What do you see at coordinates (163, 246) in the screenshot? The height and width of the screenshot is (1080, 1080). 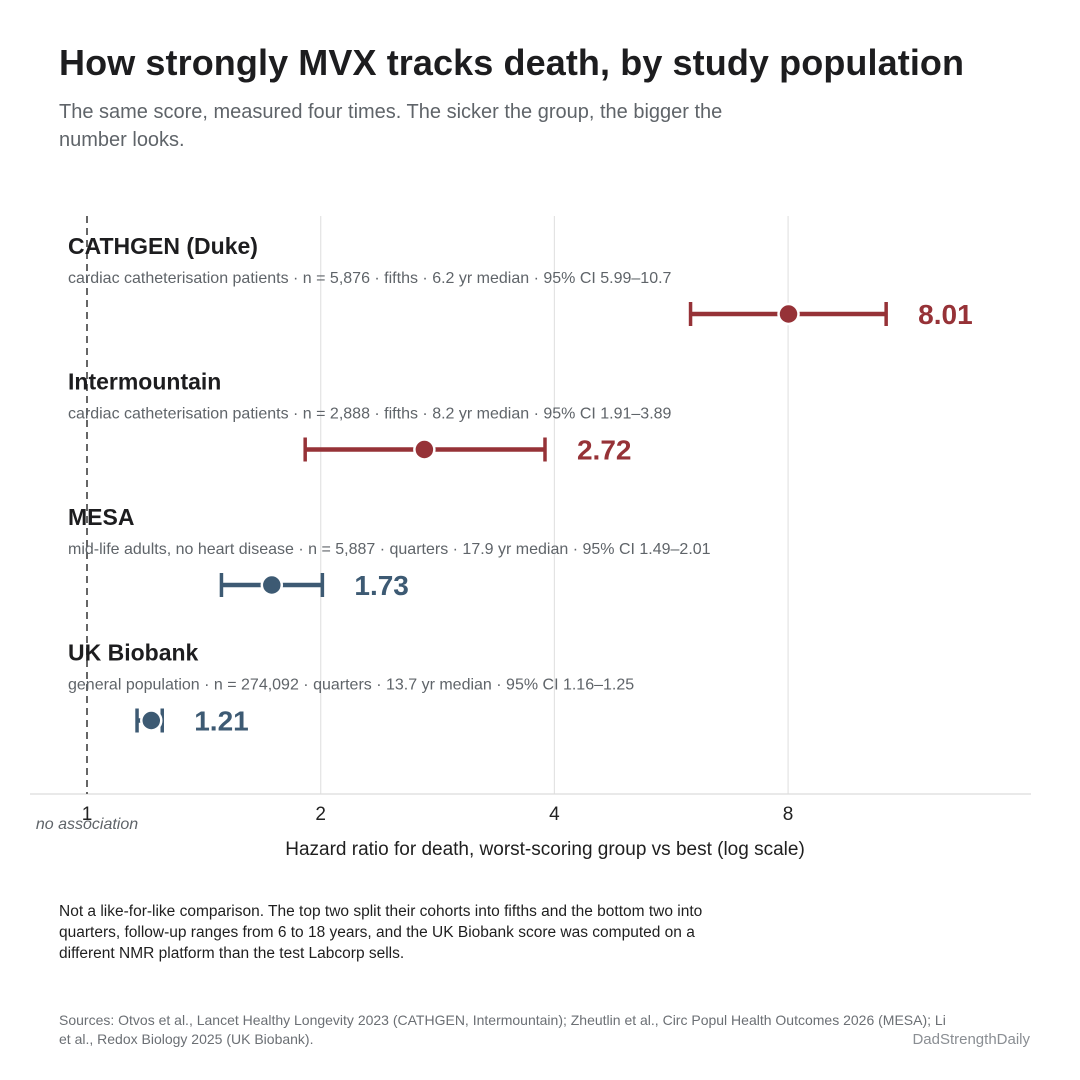 I see `study-name: CATHGEN (Duke)` at bounding box center [163, 246].